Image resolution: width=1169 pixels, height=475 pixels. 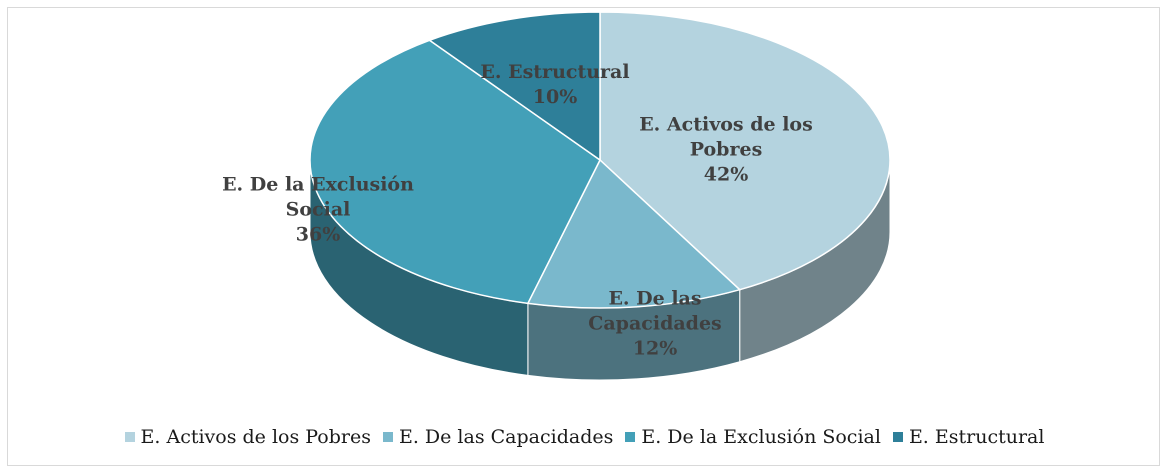 I want to click on data-label-name: E. Activos de los Pobres, so click(x=726, y=137).